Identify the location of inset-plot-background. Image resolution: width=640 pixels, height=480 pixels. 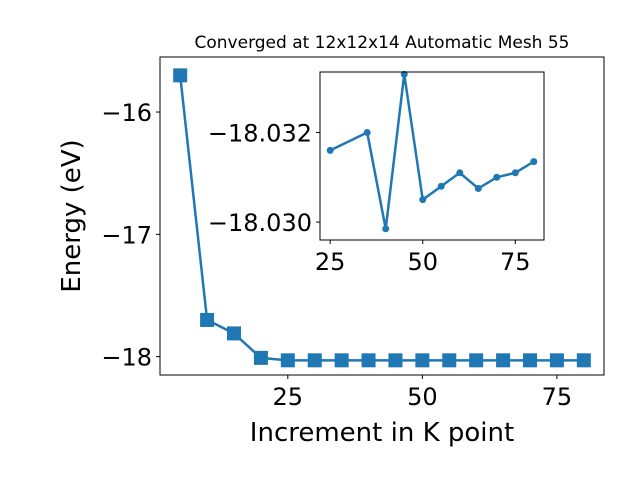
(432, 156).